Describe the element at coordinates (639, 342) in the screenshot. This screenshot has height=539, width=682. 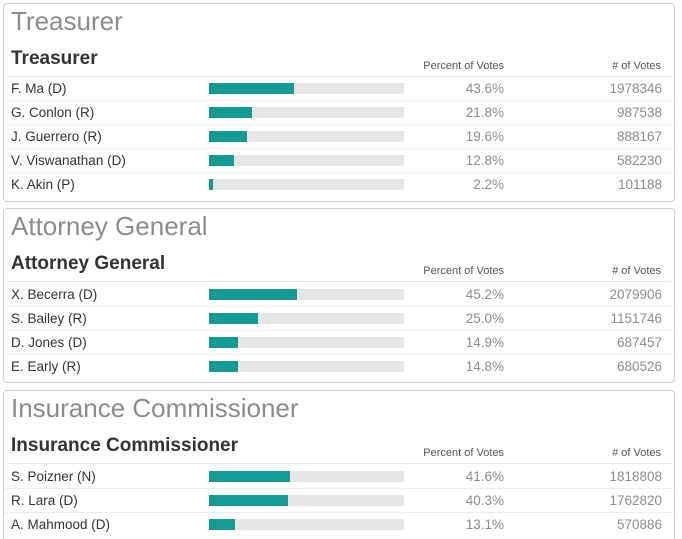
I see `vote-count: 687457` at that location.